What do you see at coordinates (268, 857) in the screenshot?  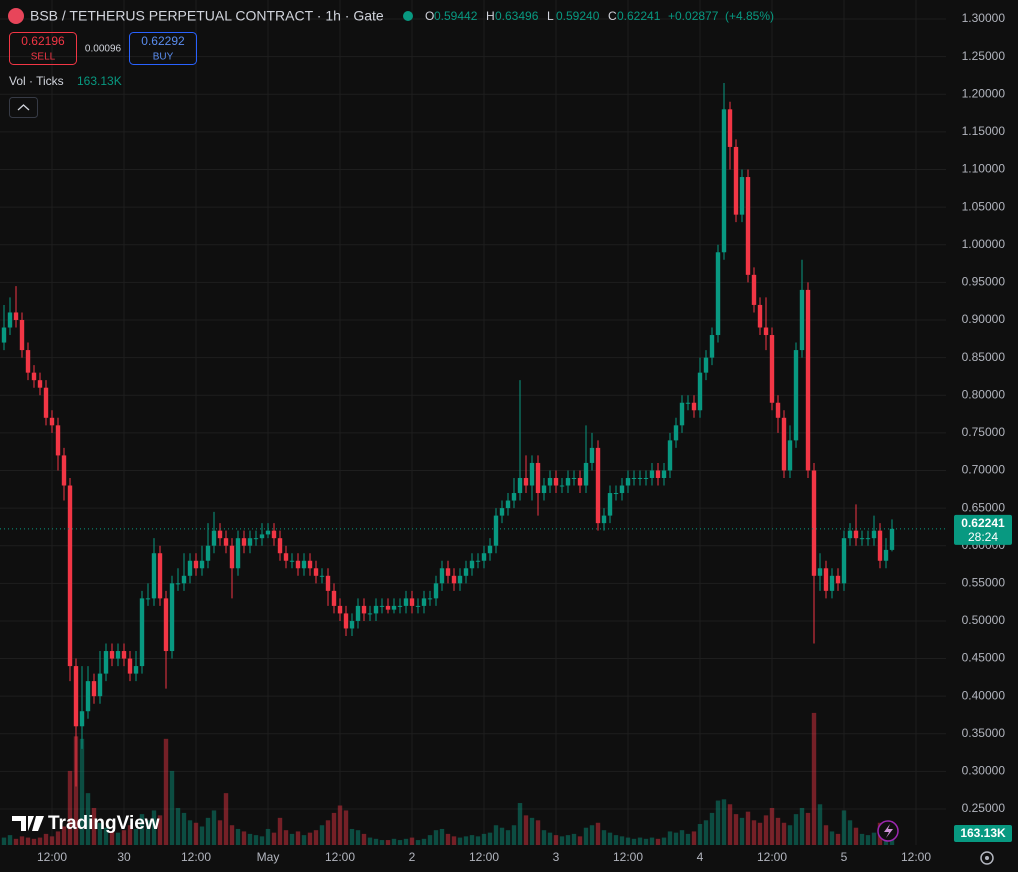 I see `x-tick-label: May` at bounding box center [268, 857].